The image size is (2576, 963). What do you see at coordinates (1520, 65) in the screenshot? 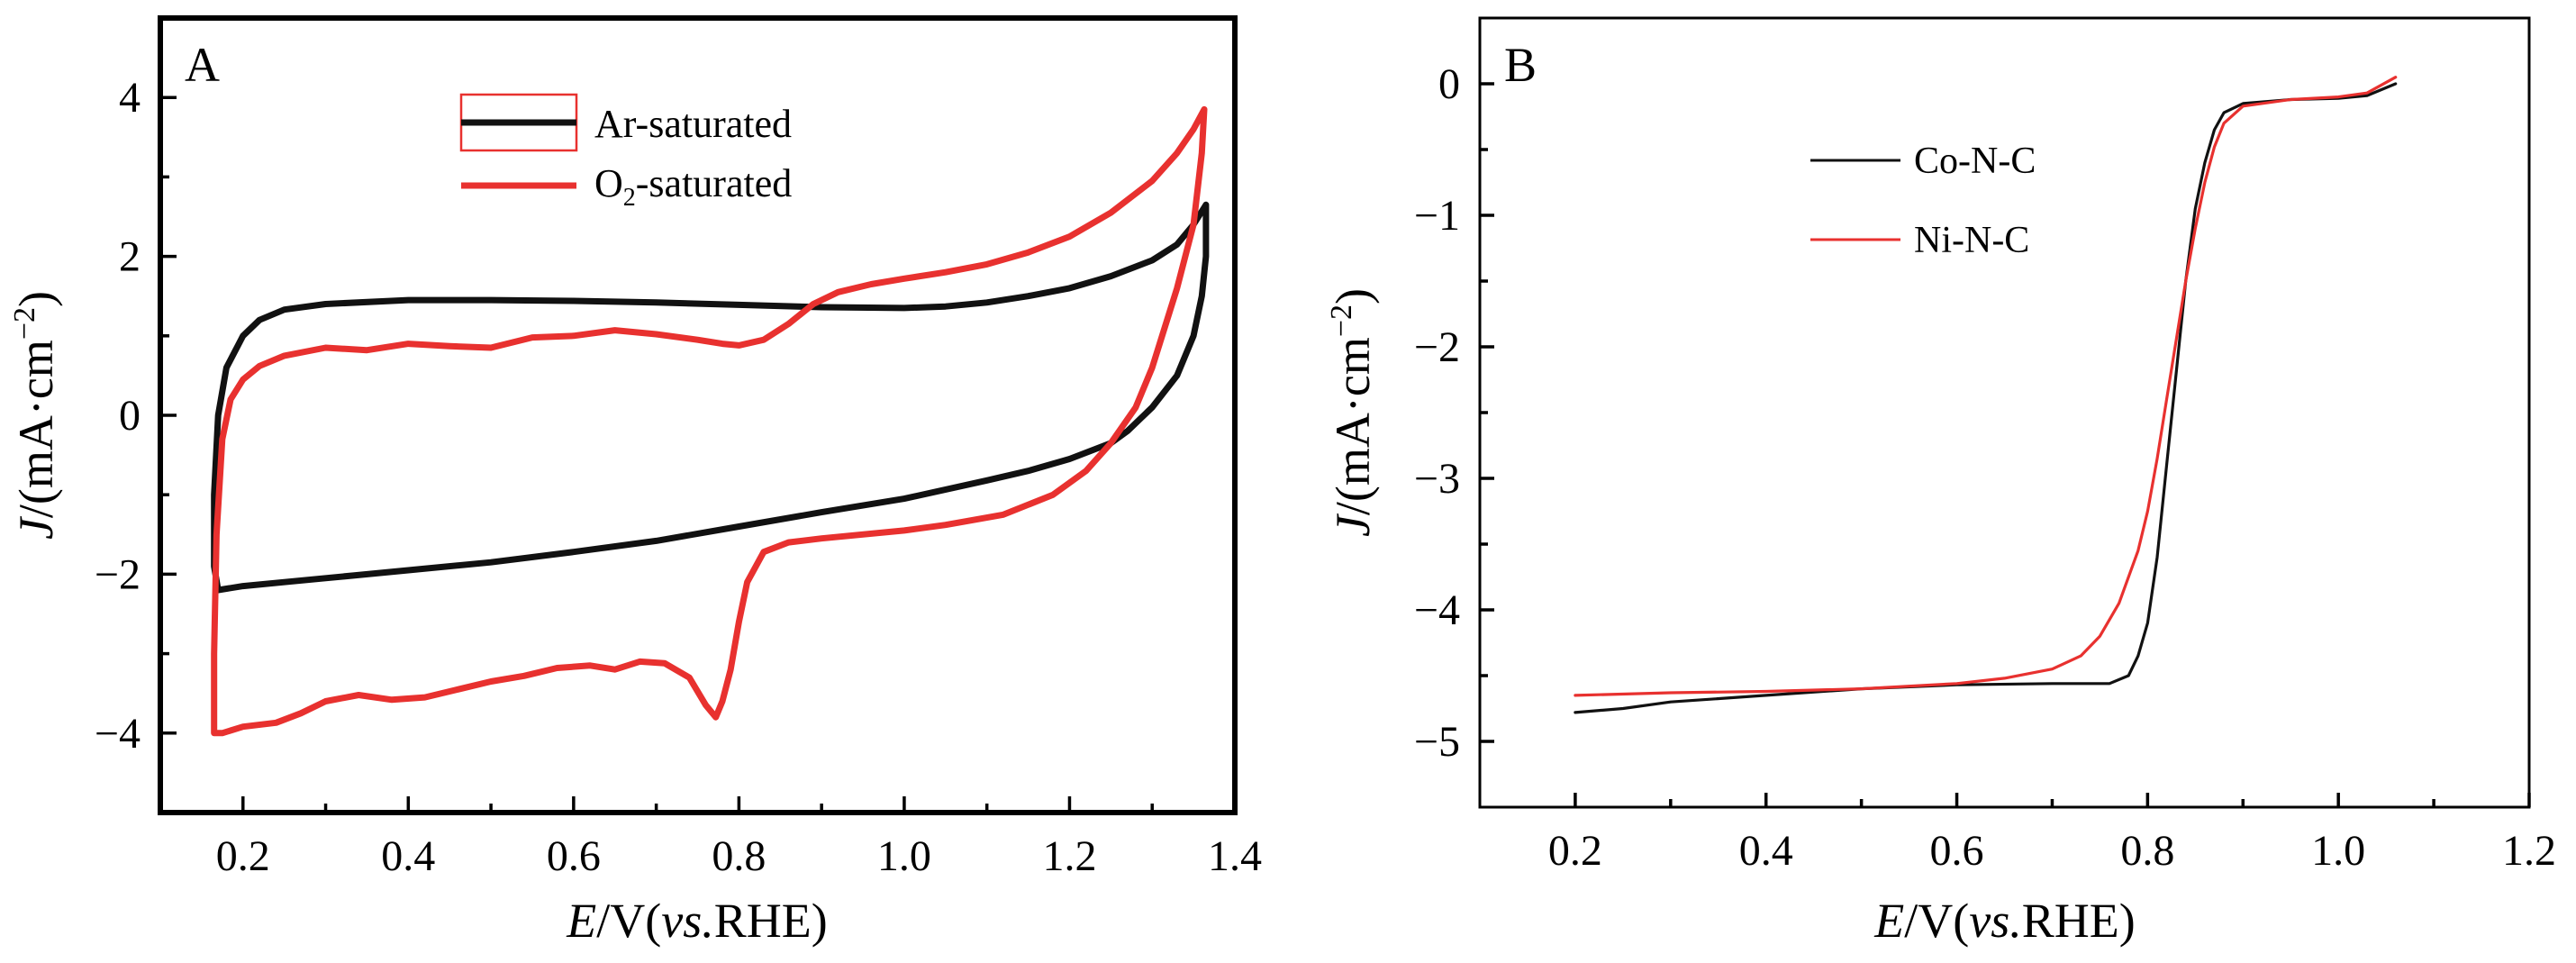
I see `panel-b-label: B` at bounding box center [1520, 65].